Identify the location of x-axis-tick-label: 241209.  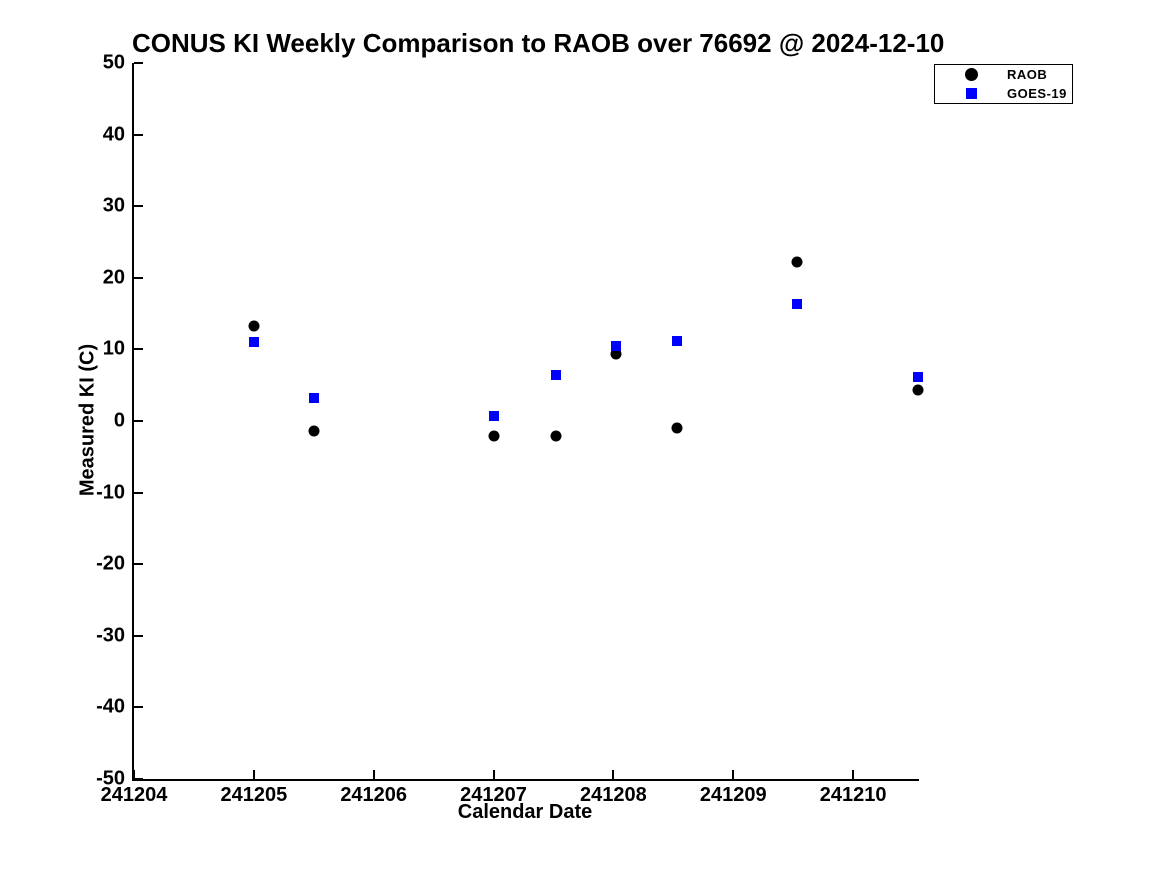
(733, 795).